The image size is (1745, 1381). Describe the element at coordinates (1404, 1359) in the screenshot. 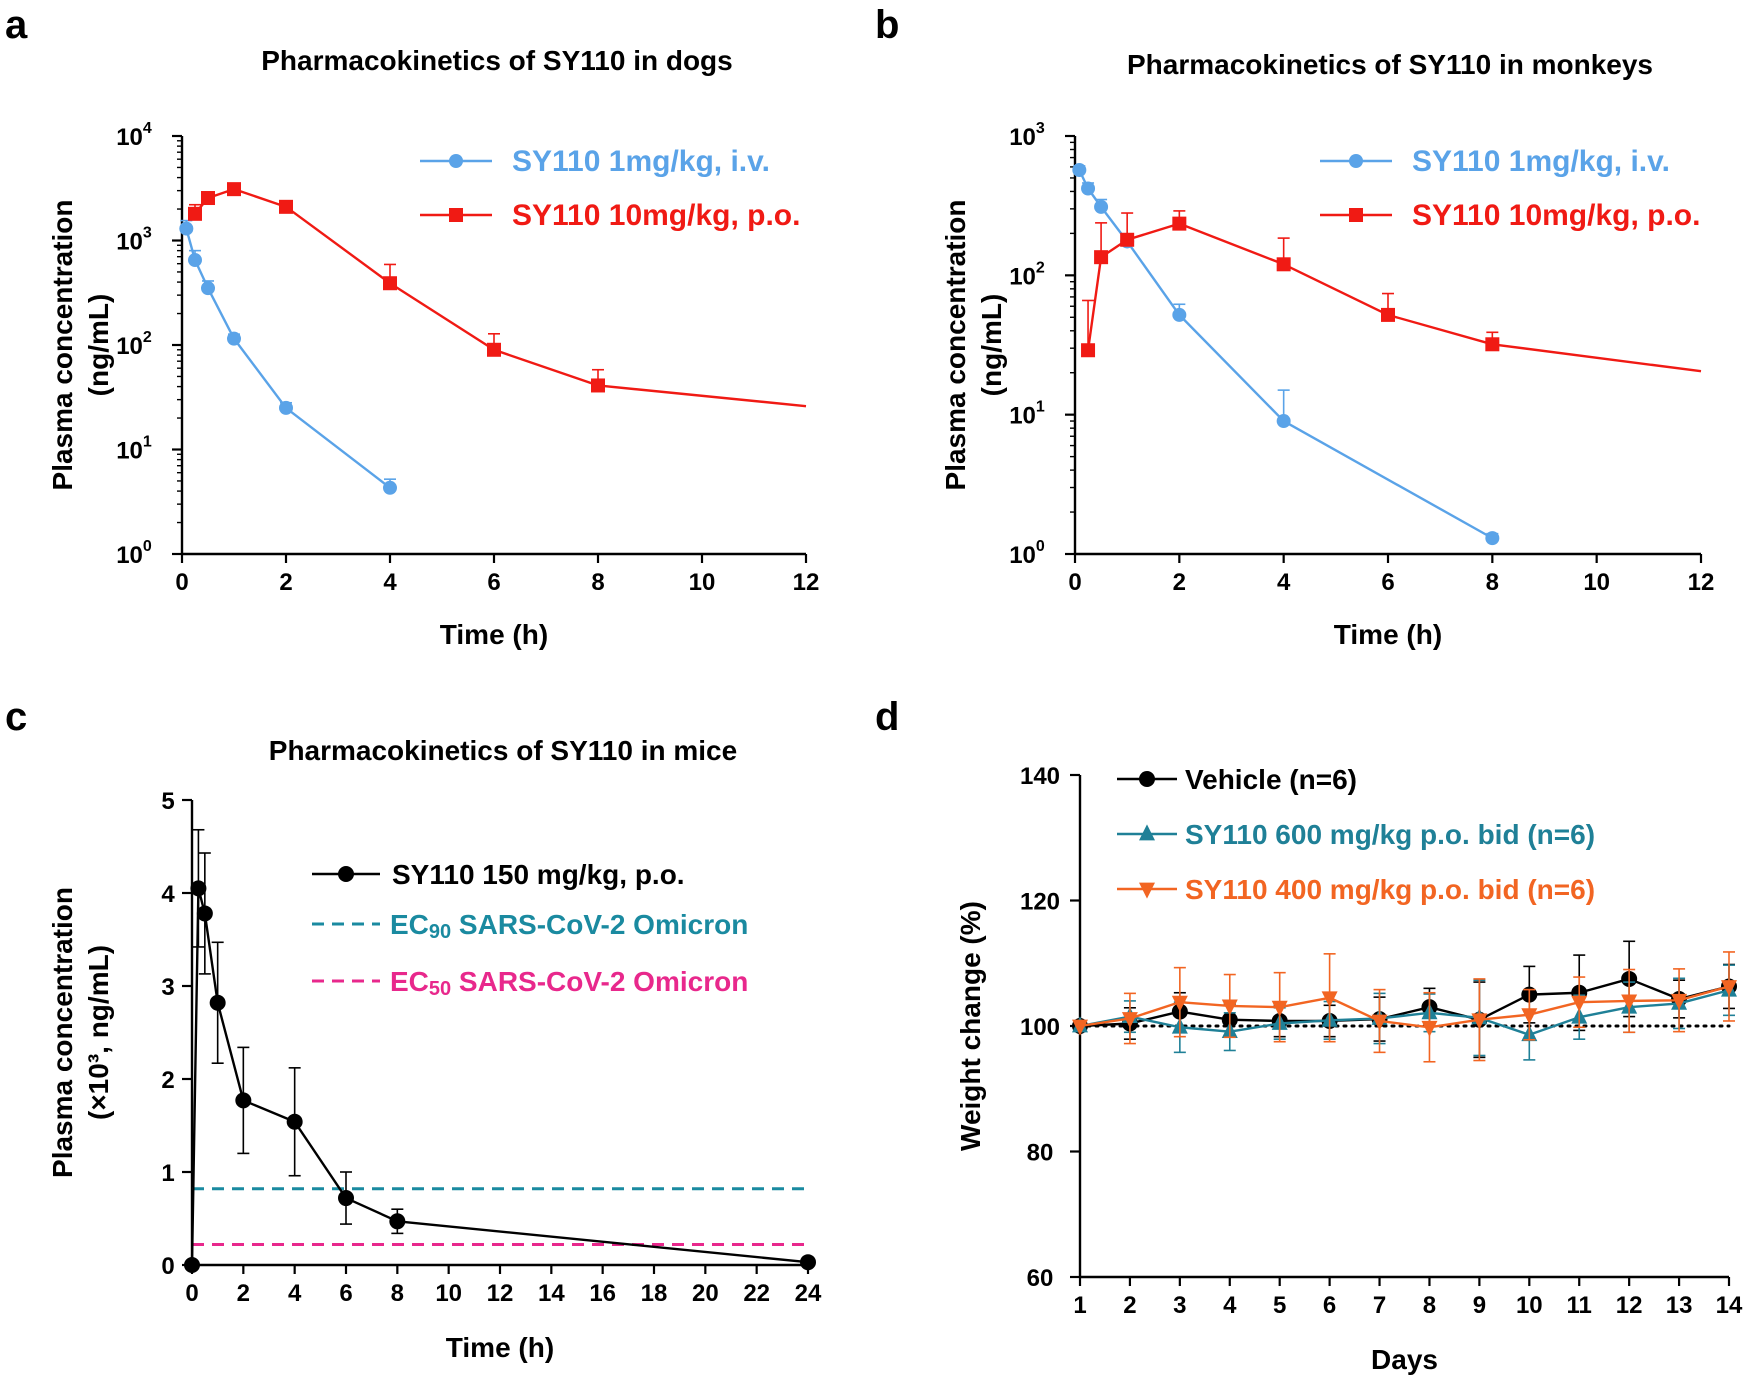

I see `x-axis-label: Days` at that location.